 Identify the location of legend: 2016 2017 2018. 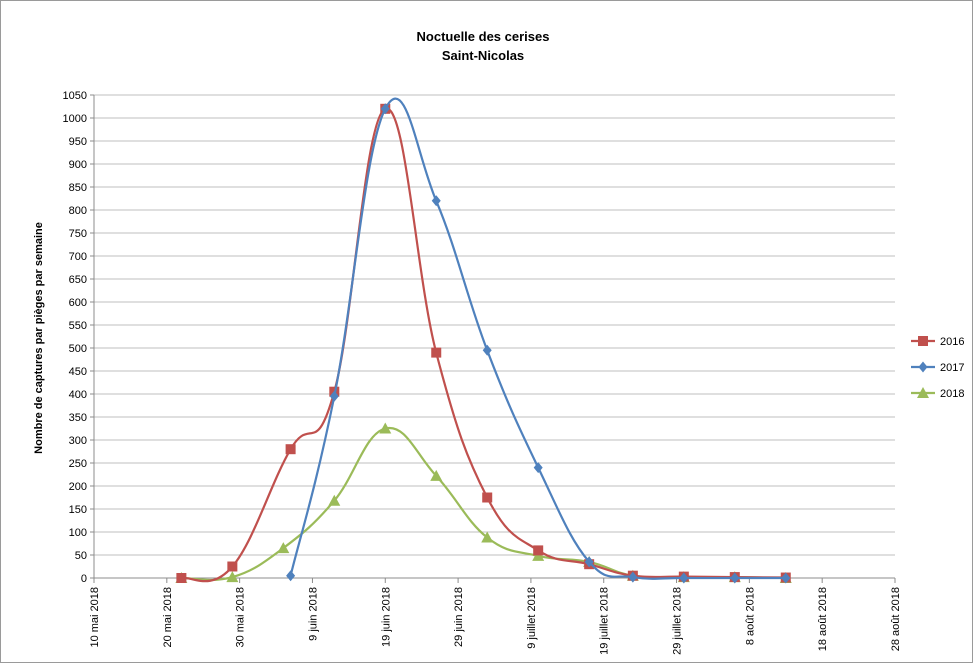
(937, 368).